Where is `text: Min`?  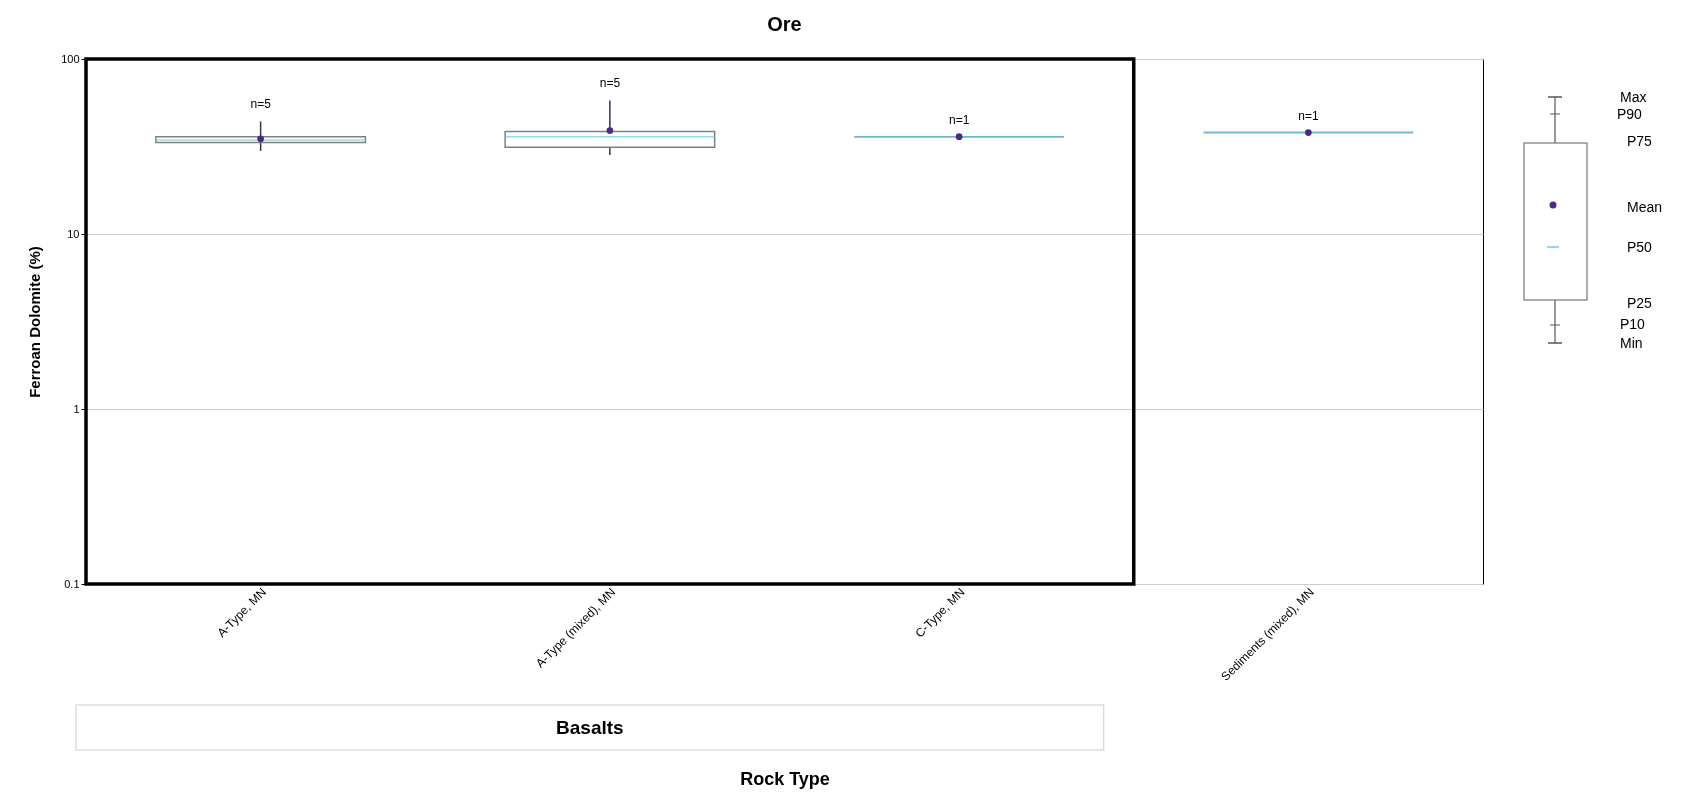
text: Min is located at coordinates (1631, 343).